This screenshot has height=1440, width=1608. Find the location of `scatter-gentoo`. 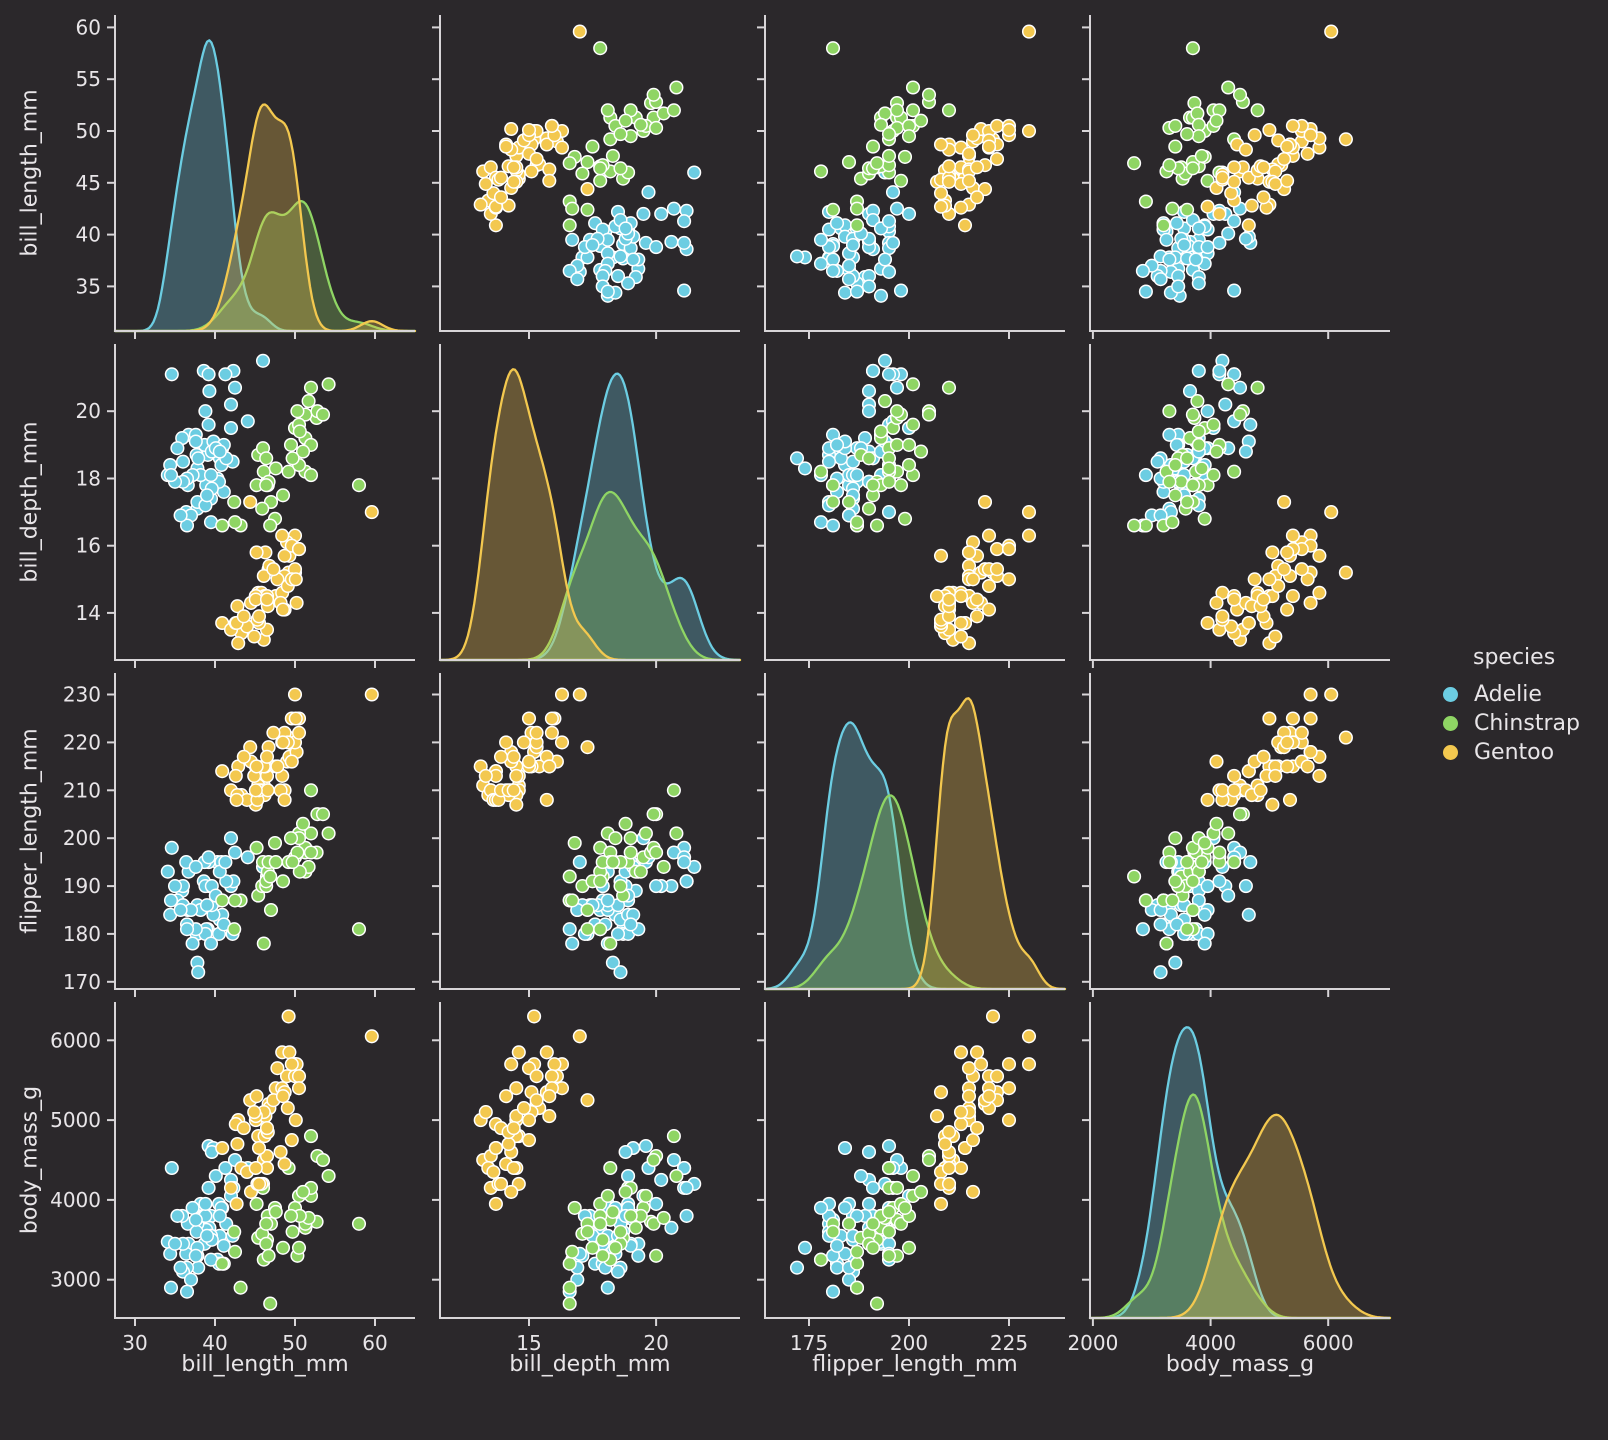

scatter-gentoo is located at coordinates (1276, 572).